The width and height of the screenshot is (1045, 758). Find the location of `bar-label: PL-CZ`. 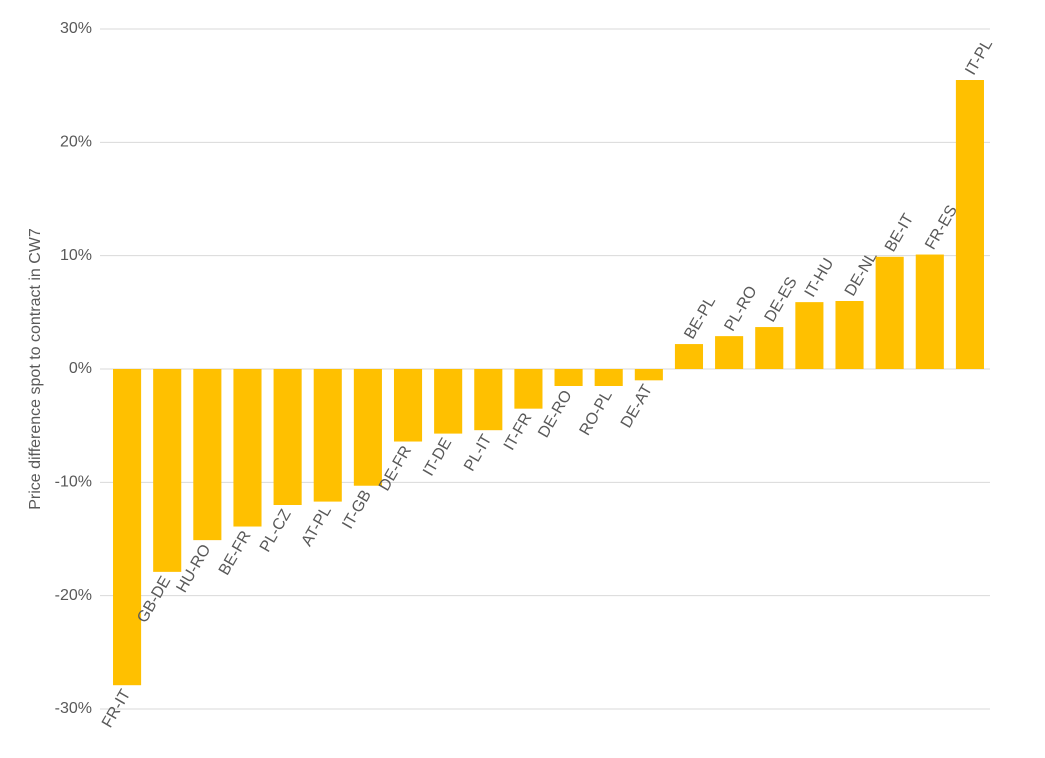

bar-label: PL-CZ is located at coordinates (276, 530).